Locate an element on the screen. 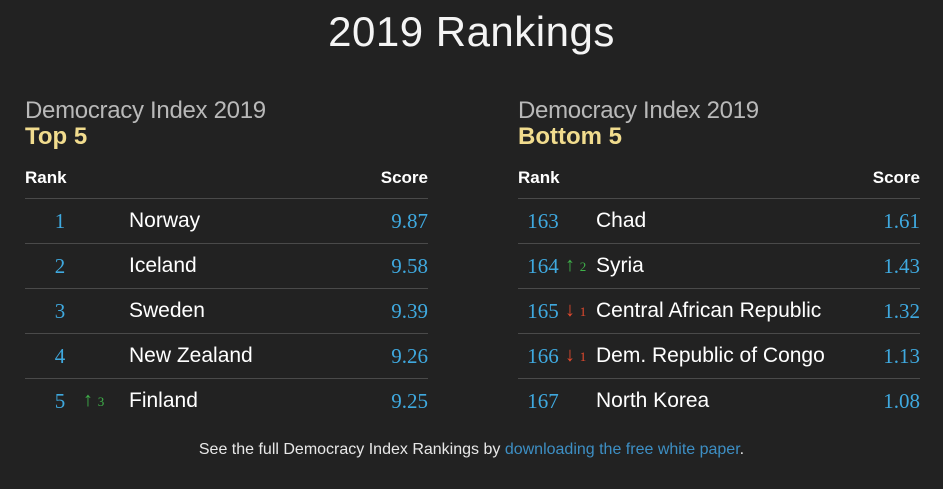  rank-change-amount: 2 is located at coordinates (583, 266).